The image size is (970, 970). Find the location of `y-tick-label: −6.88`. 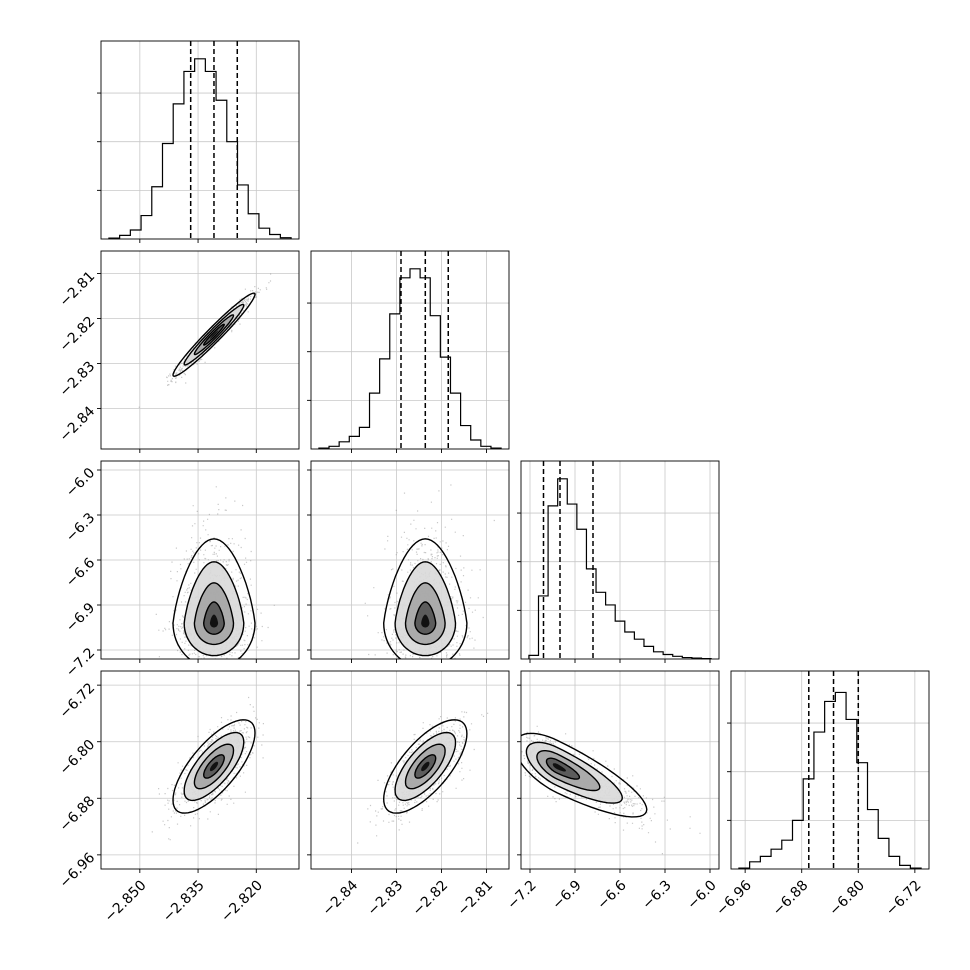

y-tick-label: −6.88 is located at coordinates (78, 814).